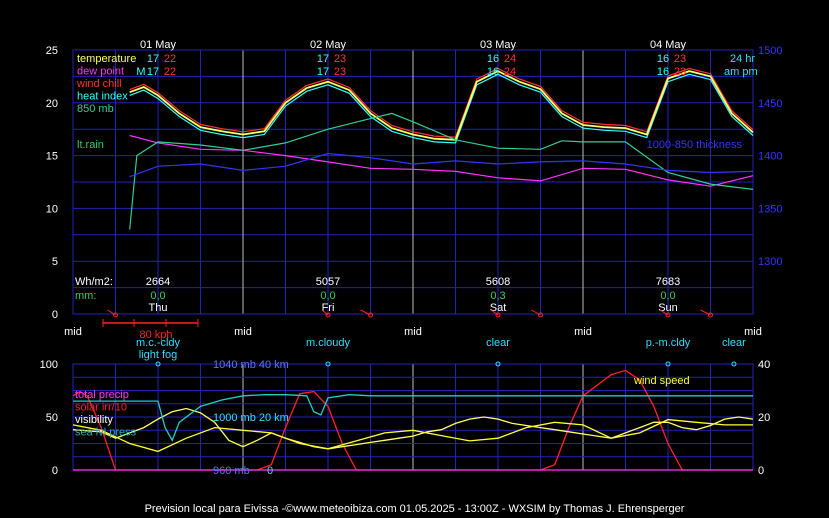 The width and height of the screenshot is (829, 518). What do you see at coordinates (158, 308) in the screenshot?
I see `day-label: Thu` at bounding box center [158, 308].